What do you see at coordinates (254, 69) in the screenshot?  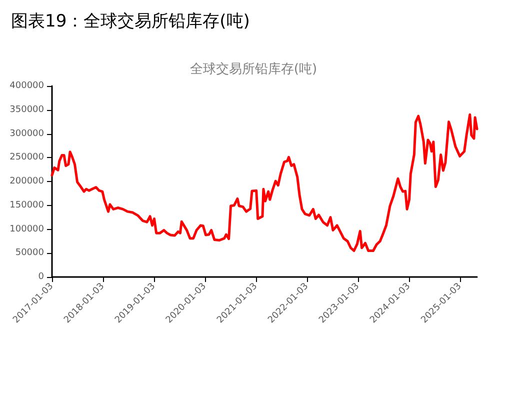 I see `chart-subtitle: 全球交易所铅库存(吨)` at bounding box center [254, 69].